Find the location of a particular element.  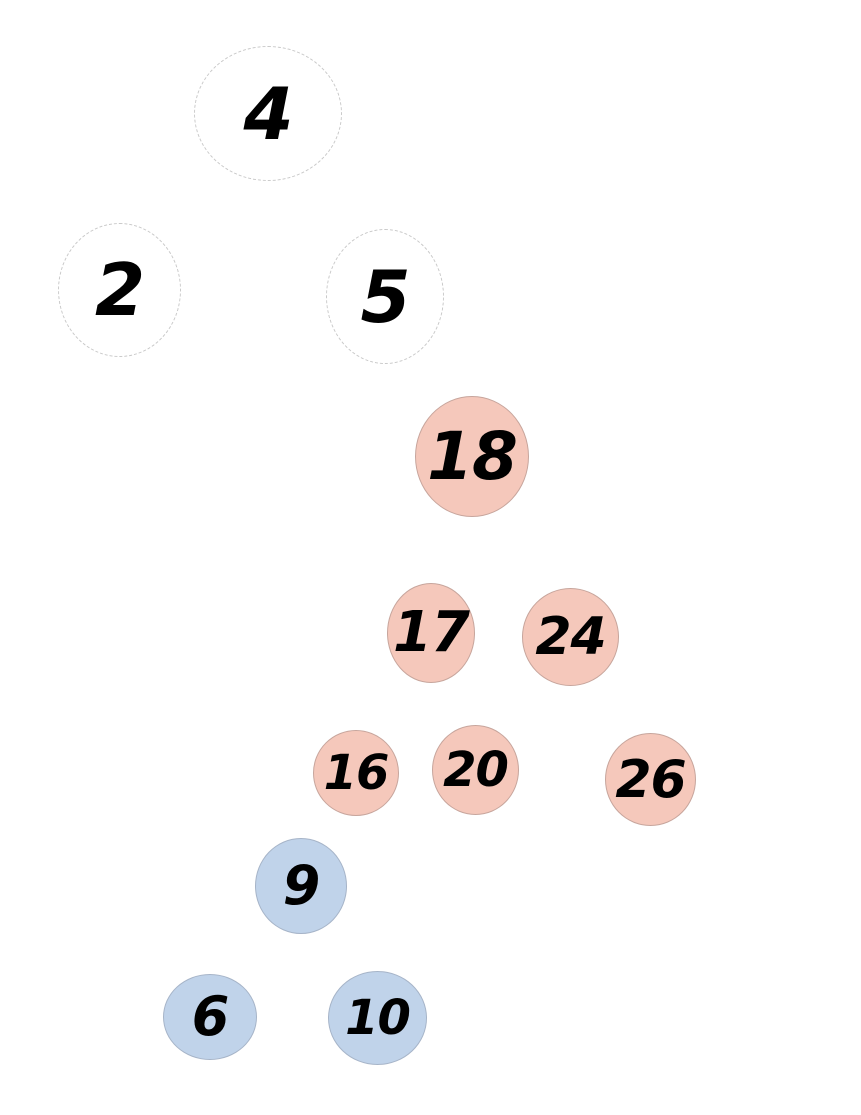

node-9: 9 is located at coordinates (301, 886).